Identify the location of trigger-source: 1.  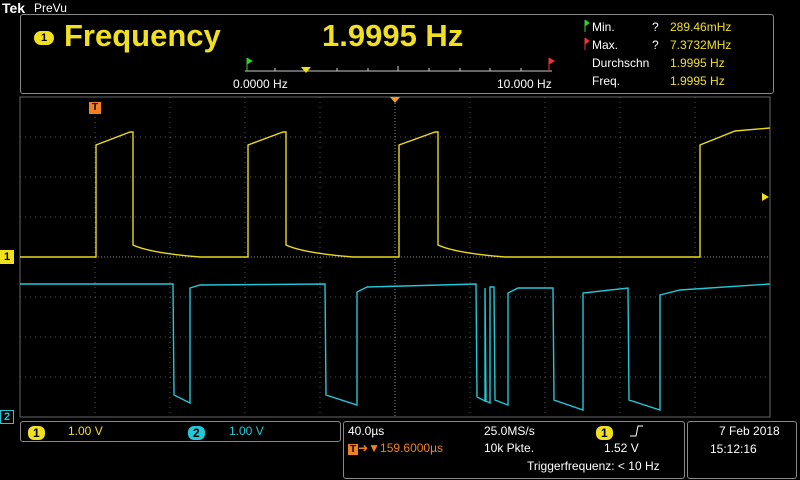
(604, 433).